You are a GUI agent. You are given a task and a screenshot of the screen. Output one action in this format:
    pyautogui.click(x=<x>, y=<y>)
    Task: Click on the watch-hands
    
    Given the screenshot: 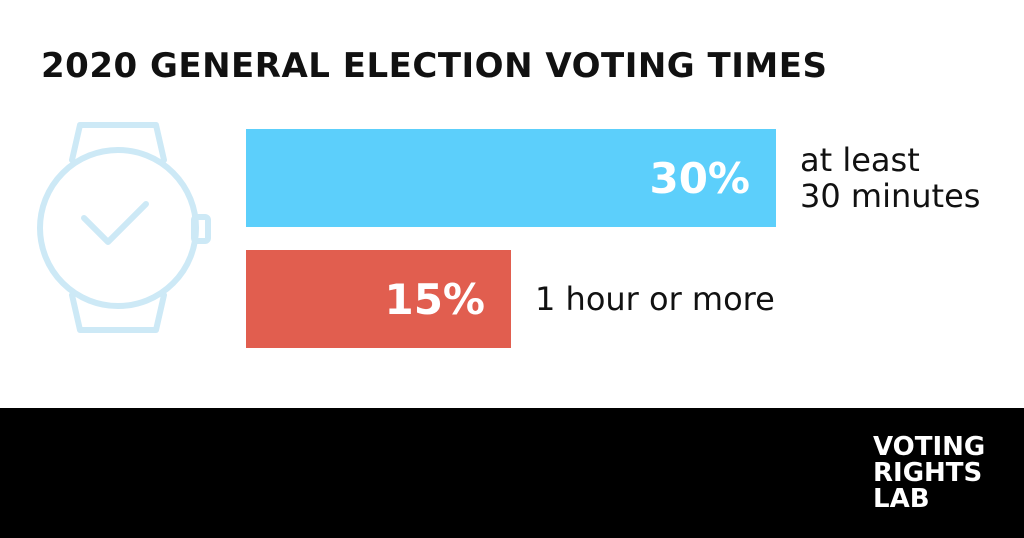 What is the action you would take?
    pyautogui.click(x=115, y=223)
    